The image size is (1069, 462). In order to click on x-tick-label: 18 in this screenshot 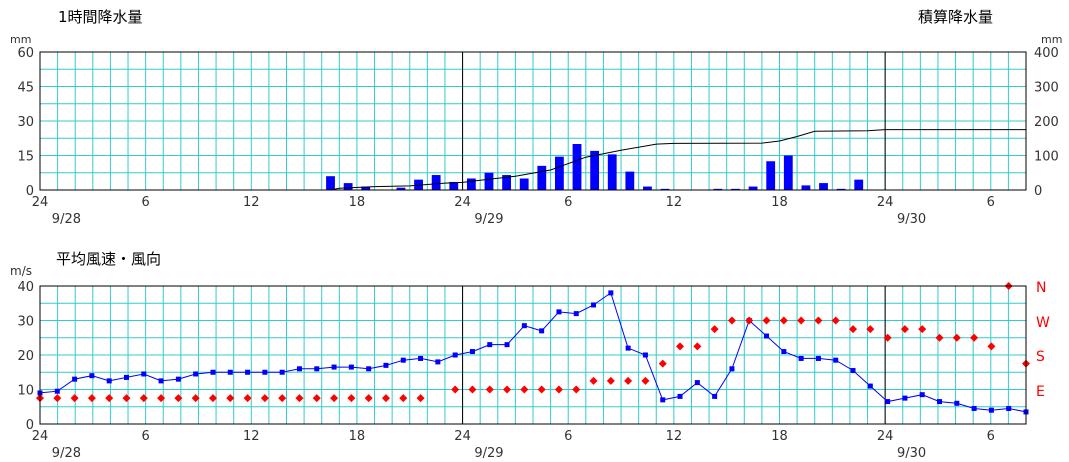, I will do `click(357, 436)`.